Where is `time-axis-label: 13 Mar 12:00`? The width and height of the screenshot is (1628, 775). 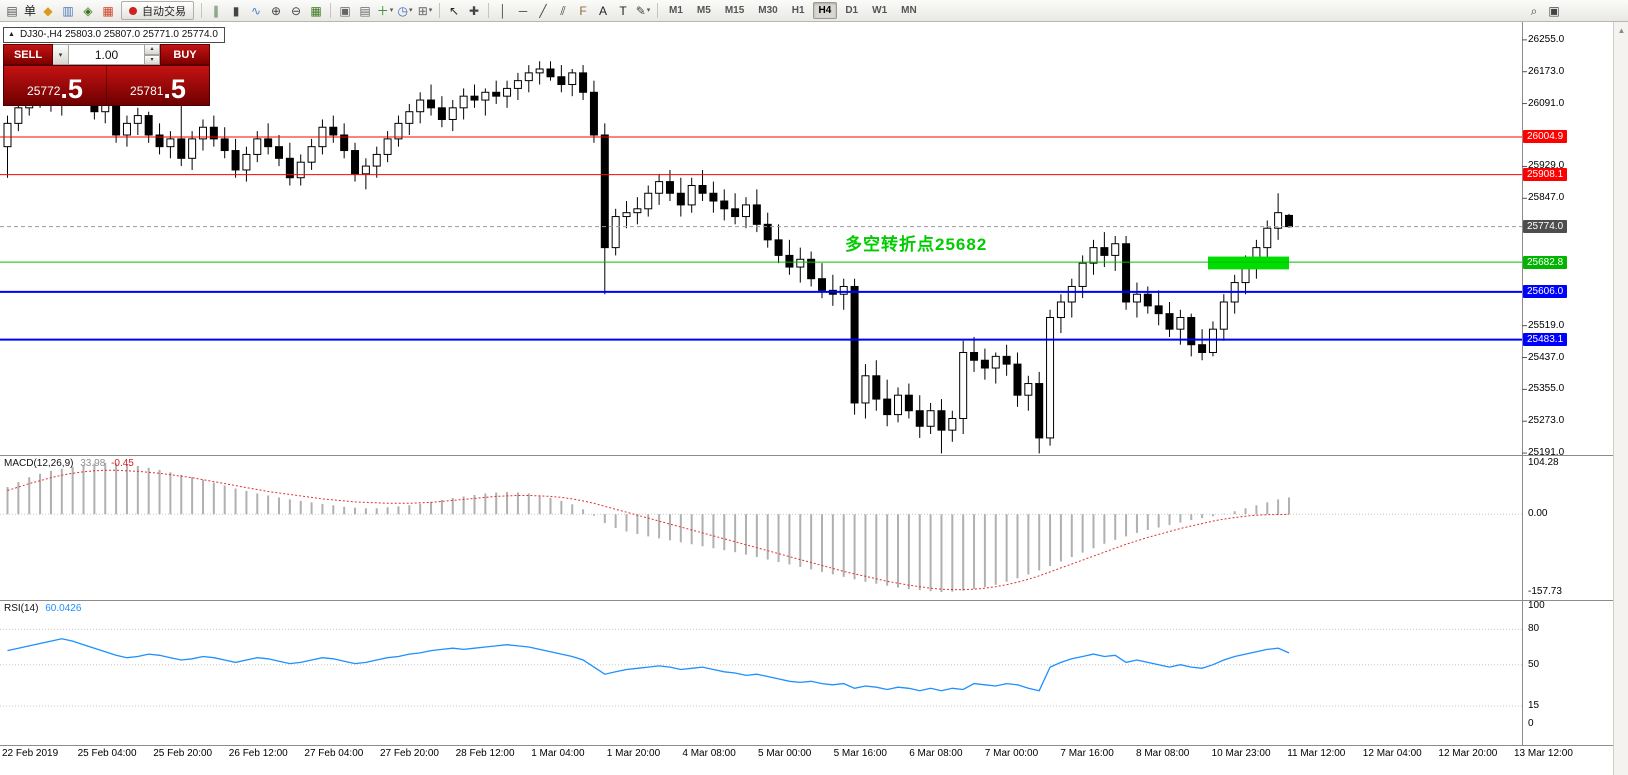 time-axis-label: 13 Mar 12:00 is located at coordinates (1543, 753).